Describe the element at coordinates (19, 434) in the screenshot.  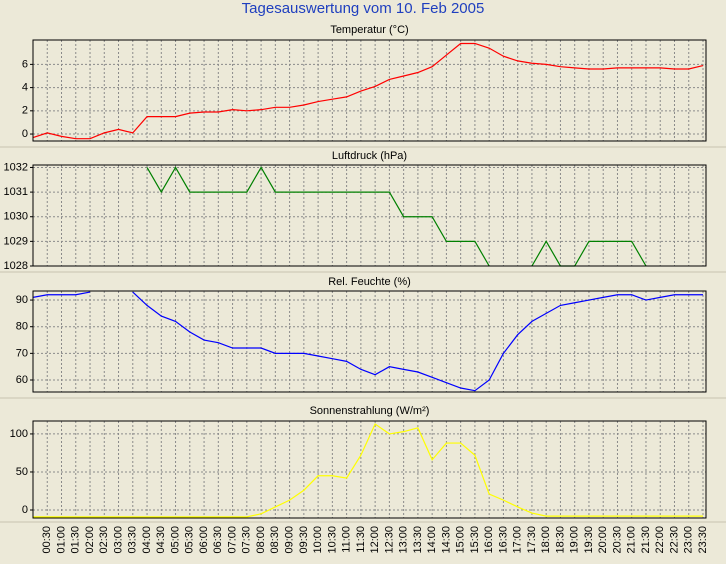
I see `y-tick-label: 100` at that location.